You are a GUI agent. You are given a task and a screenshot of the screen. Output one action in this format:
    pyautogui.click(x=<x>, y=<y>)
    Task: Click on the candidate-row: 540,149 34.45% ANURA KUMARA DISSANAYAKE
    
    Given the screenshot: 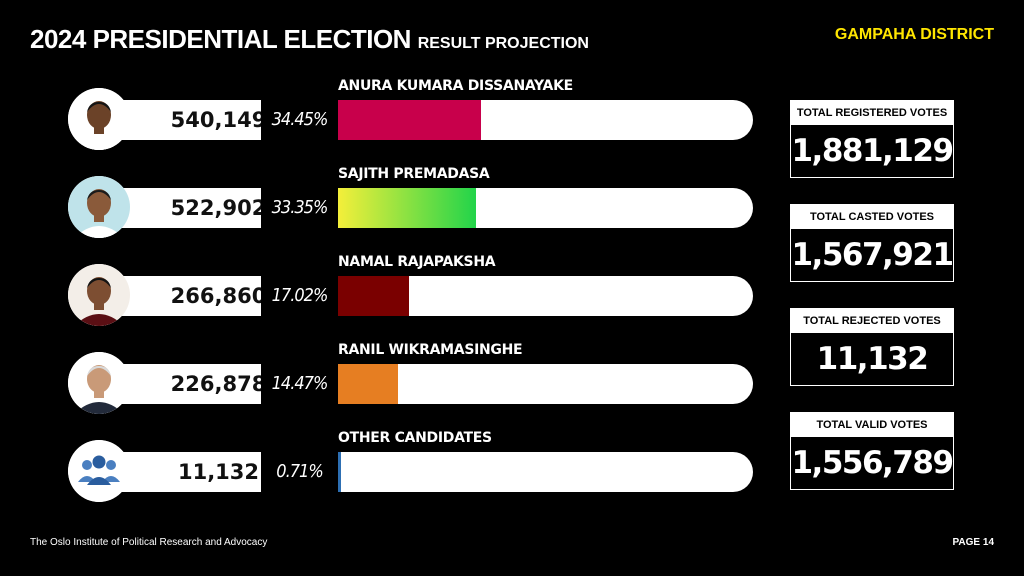 What is the action you would take?
    pyautogui.click(x=410, y=114)
    